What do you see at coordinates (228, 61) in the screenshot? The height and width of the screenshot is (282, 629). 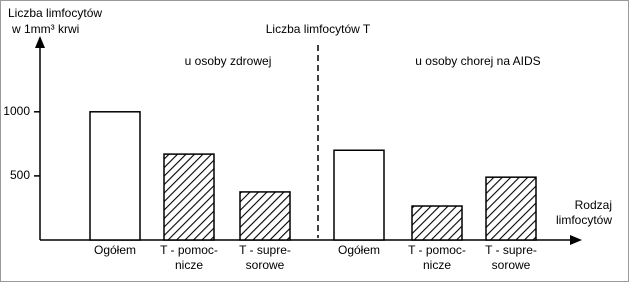 I see `group-label: u osoby zdrowej` at bounding box center [228, 61].